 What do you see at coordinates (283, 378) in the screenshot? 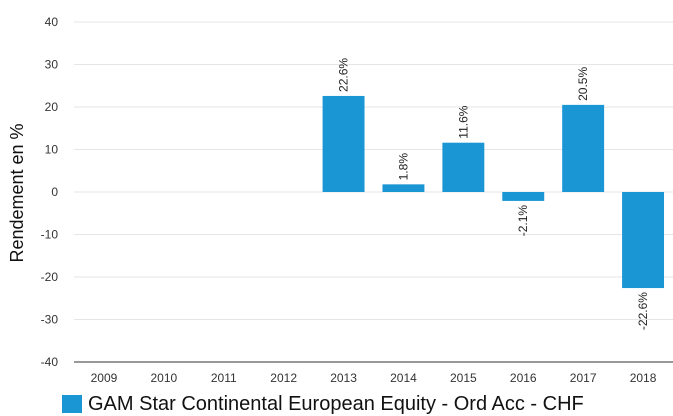
I see `x-tick-label: 2012` at bounding box center [283, 378].